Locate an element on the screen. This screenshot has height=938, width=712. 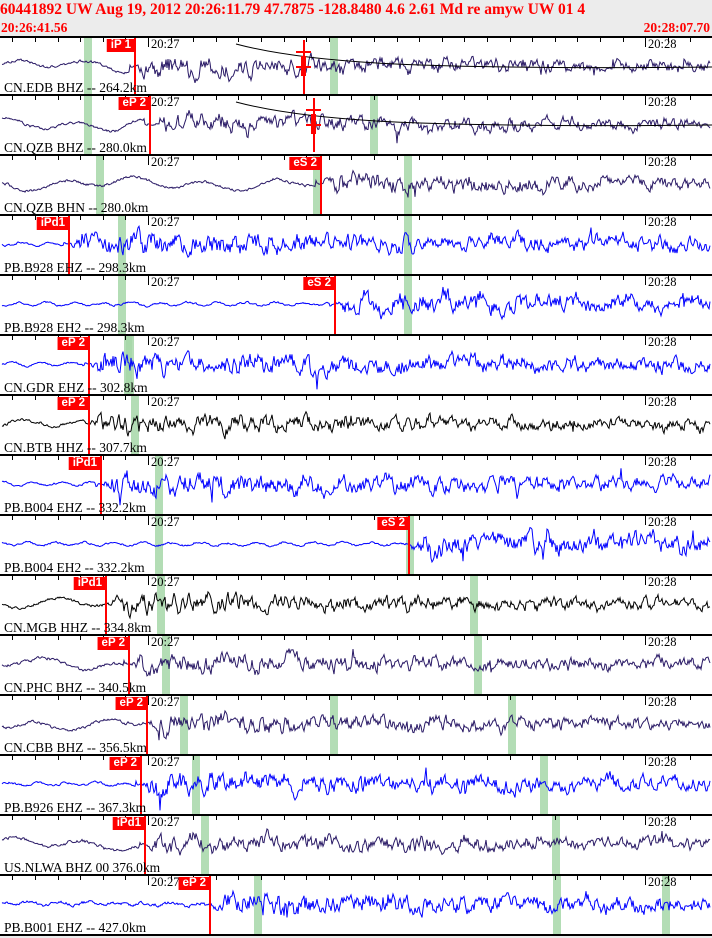
trace-panel: 20:27 20:28 eS 2 PB.B928 EH2 -- 298.3km is located at coordinates (356, 306).